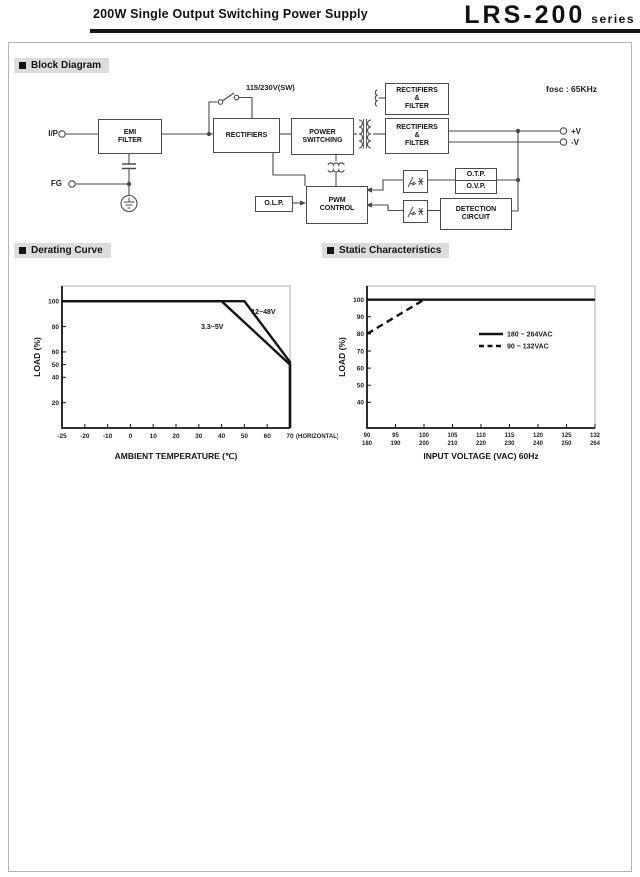  Describe the element at coordinates (154, 436) in the screenshot. I see `svg-text: 10` at that location.